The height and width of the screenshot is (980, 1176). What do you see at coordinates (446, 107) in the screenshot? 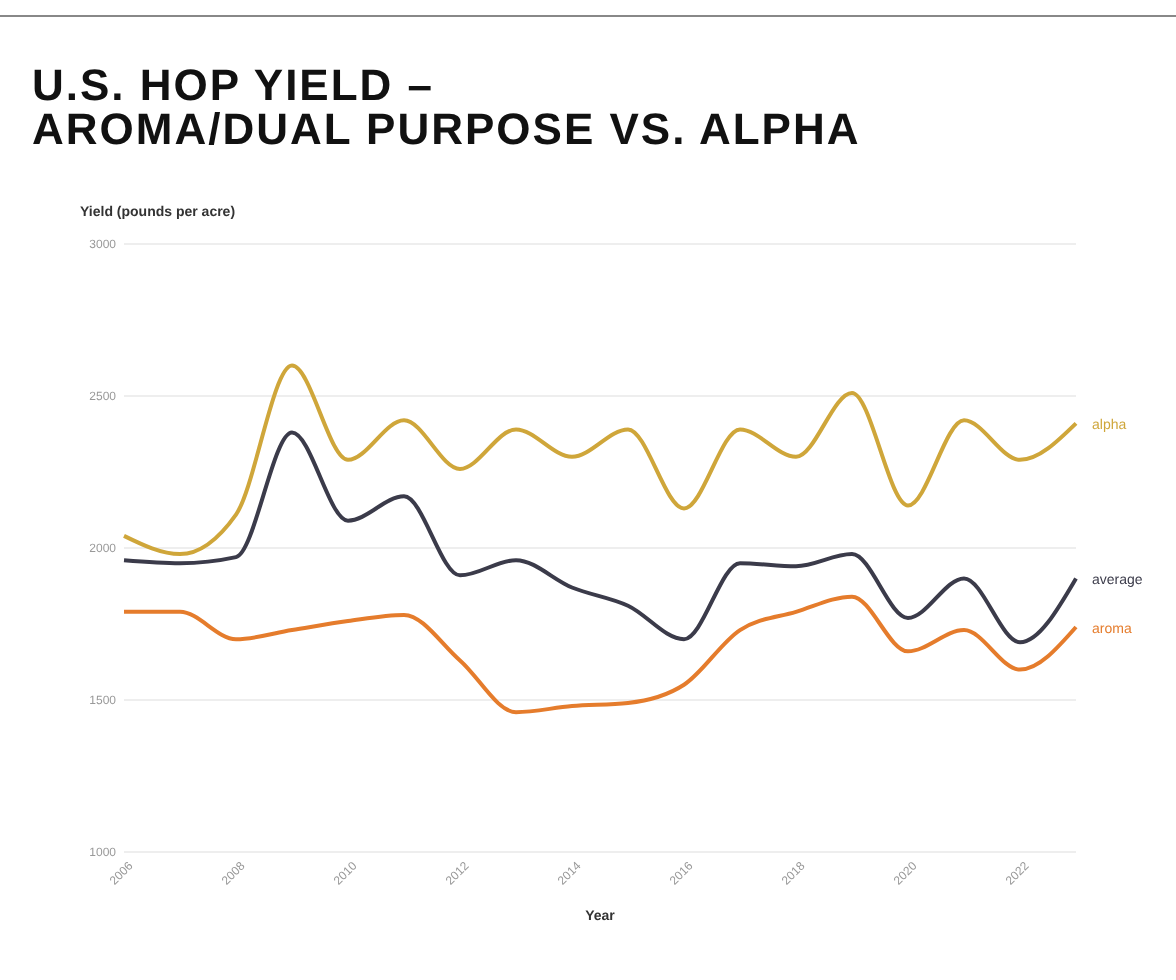
I see `chart-title: U.S. HOP YIELD – AROMA/DUAL PURPOSE VS. ALPHA` at bounding box center [446, 107].